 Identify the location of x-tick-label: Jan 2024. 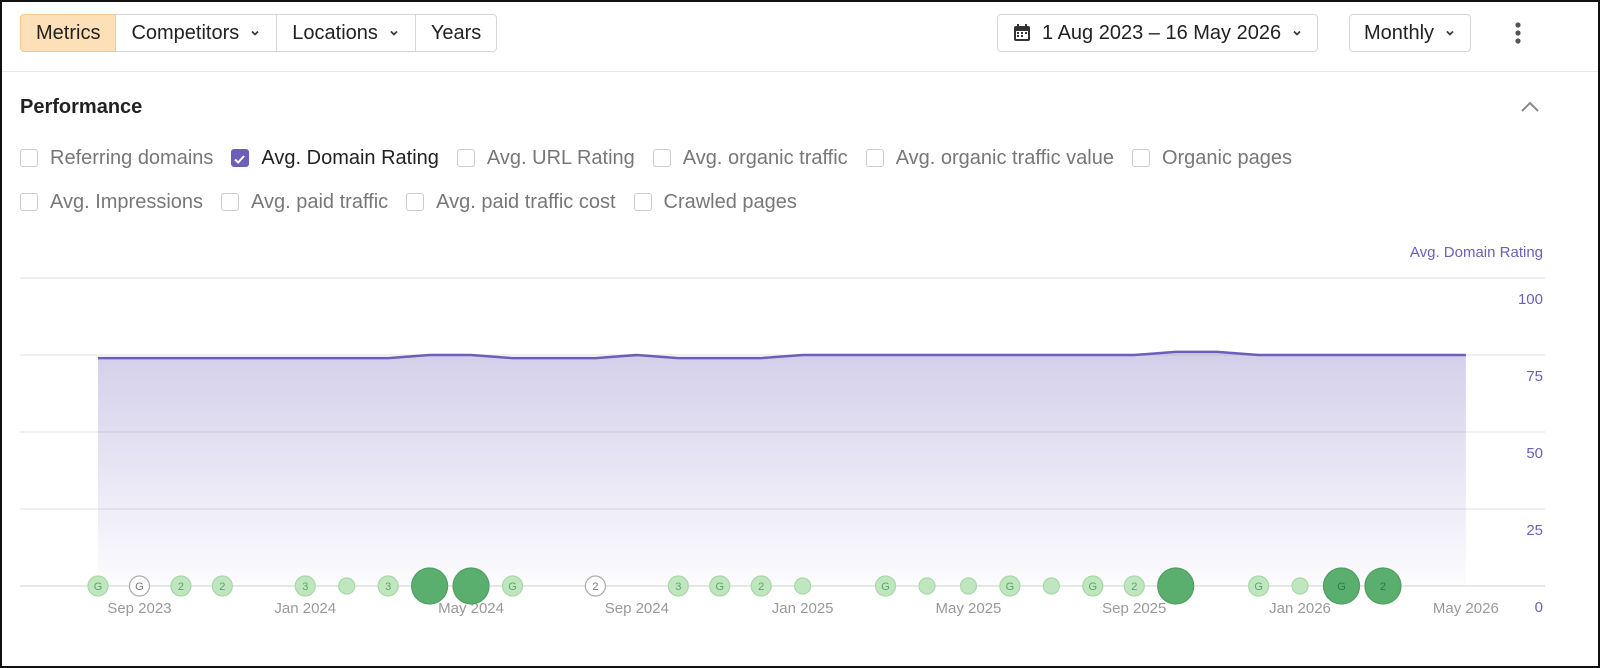
(305, 608).